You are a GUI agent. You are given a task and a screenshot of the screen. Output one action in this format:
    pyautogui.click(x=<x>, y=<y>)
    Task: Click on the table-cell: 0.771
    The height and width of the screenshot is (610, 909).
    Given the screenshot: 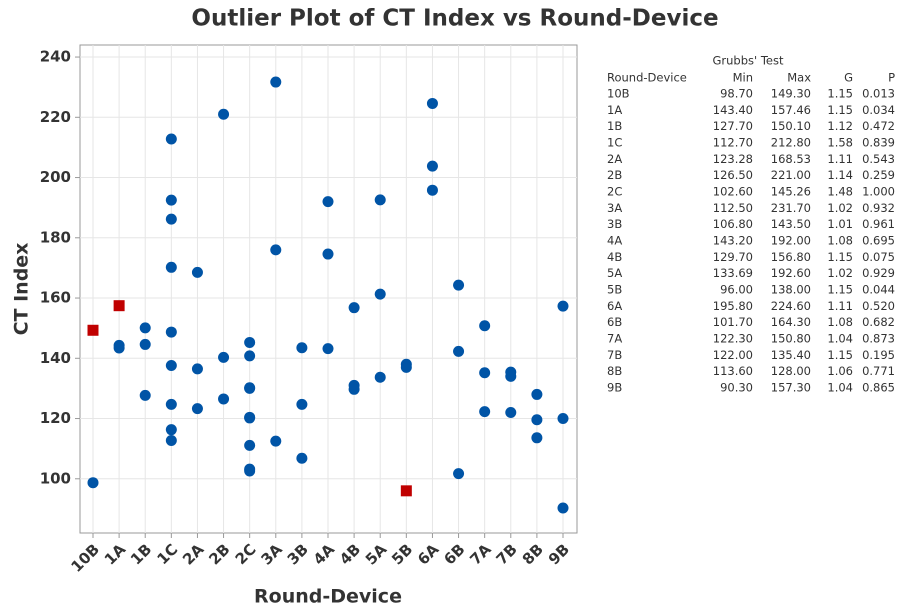 What is the action you would take?
    pyautogui.click(x=878, y=371)
    